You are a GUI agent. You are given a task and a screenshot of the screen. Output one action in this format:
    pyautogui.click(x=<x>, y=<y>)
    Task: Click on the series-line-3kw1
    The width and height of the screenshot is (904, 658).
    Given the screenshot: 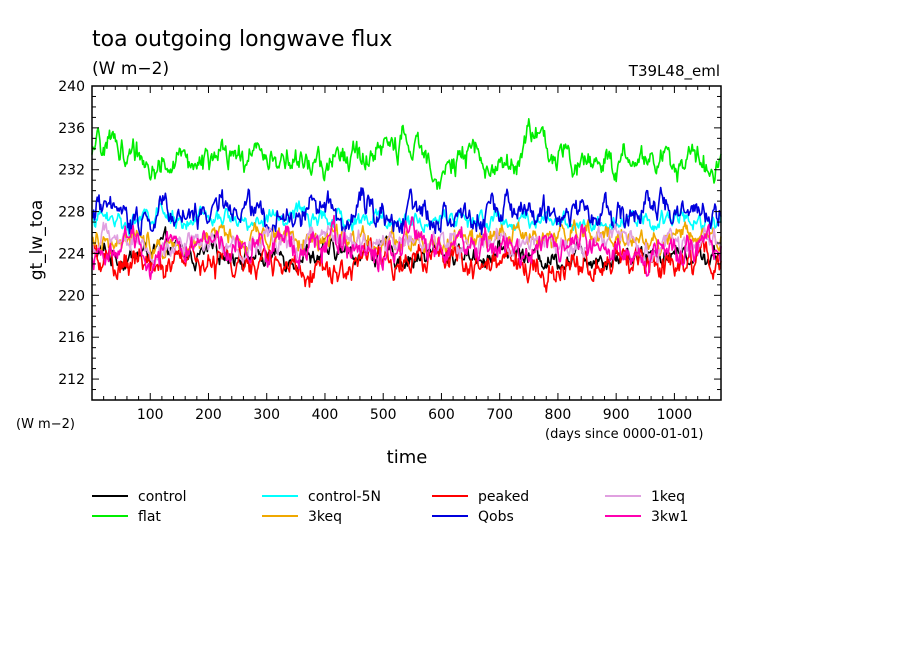 What is the action you would take?
    pyautogui.click(x=406, y=247)
    